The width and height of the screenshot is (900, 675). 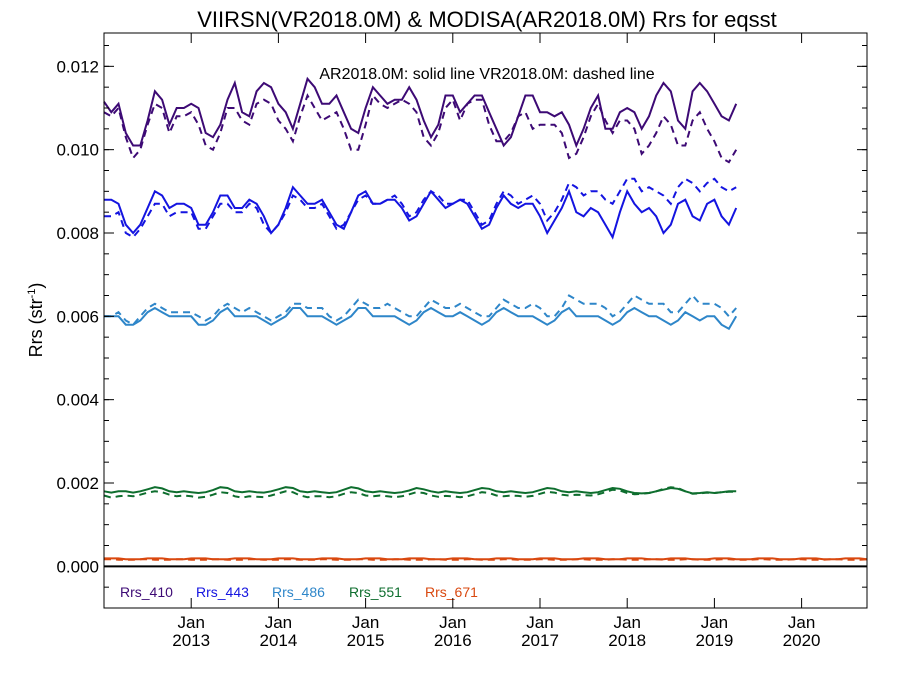 I want to click on y-axis-label: Rrs (str-1), so click(x=36, y=320).